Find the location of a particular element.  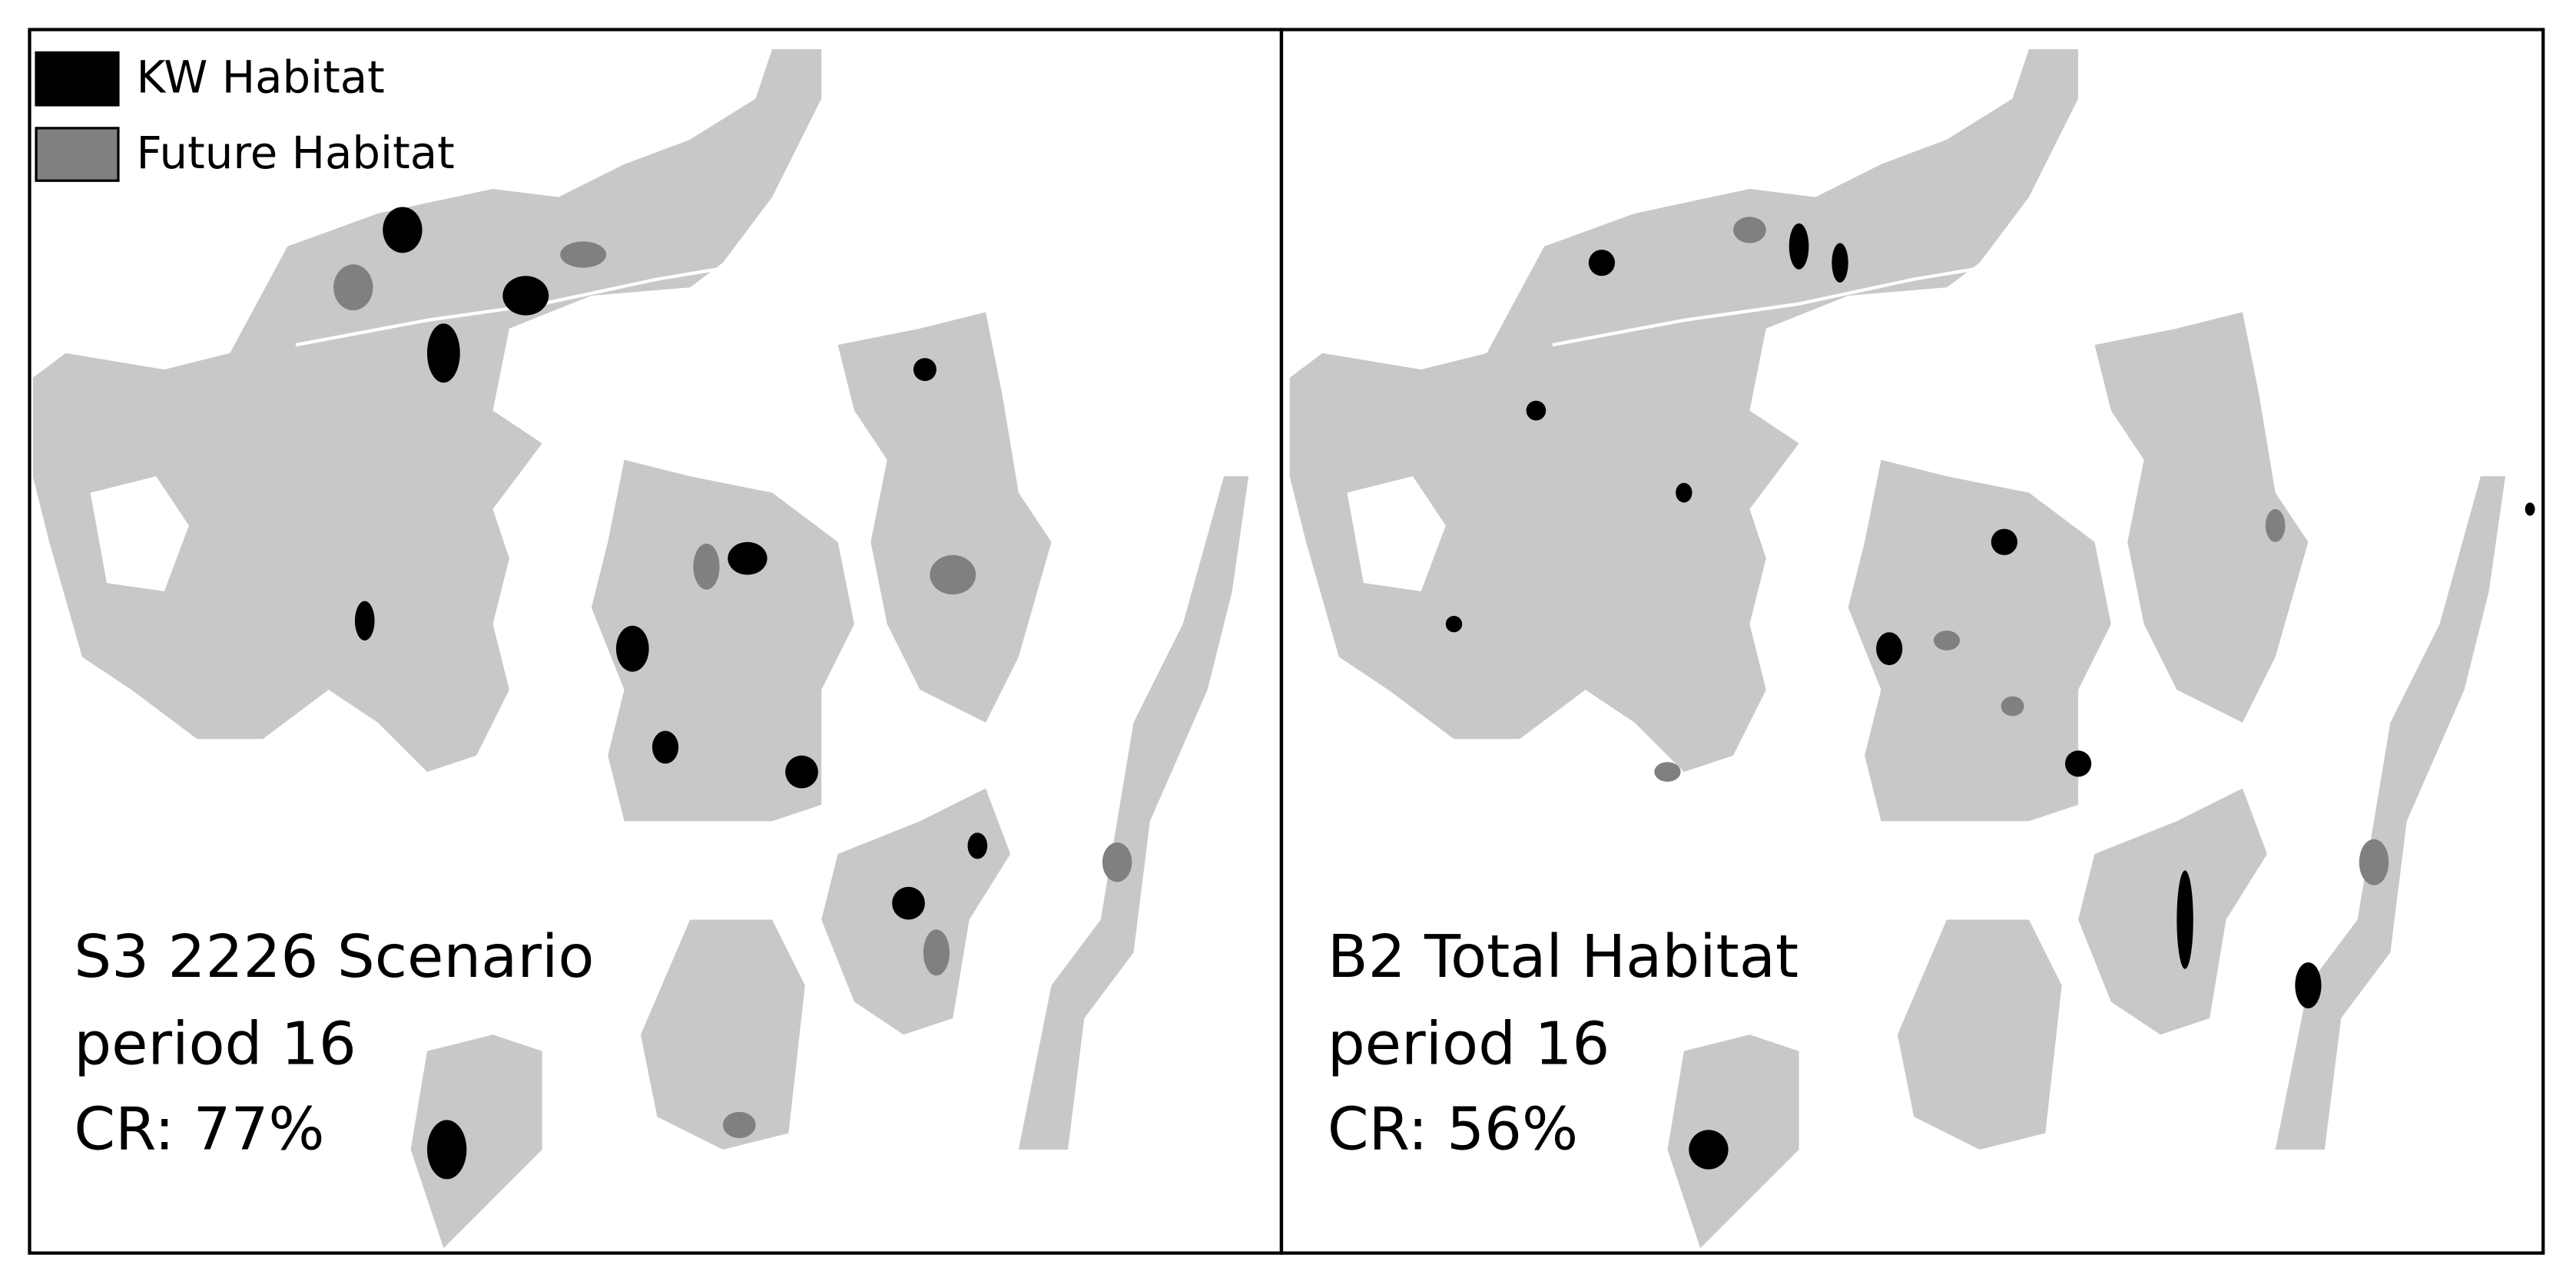

panel-cr: CR: 56% is located at coordinates (1453, 1130).